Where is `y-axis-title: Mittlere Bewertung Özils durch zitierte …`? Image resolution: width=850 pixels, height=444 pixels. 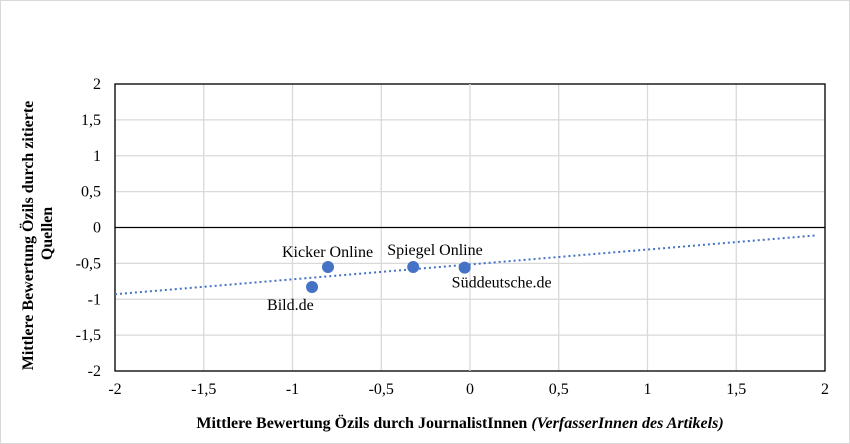 y-axis-title: Mittlere Bewertung Özils durch zitierte … is located at coordinates (37, 234).